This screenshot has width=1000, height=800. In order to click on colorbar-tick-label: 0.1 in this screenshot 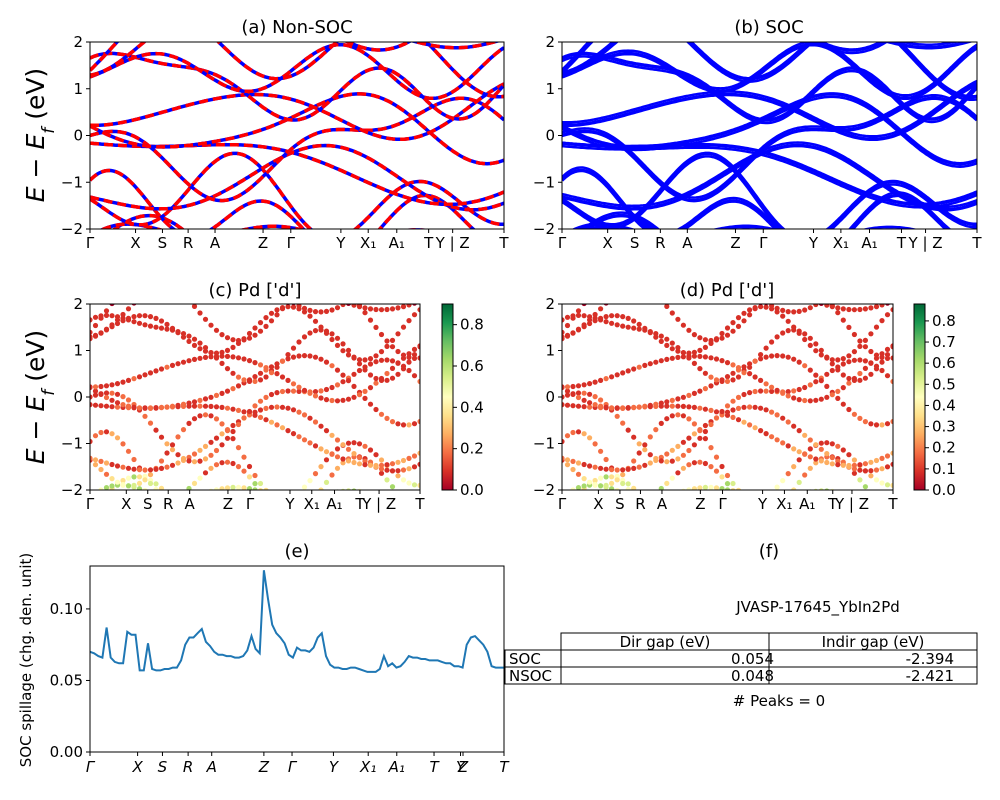, I will do `click(944, 469)`.